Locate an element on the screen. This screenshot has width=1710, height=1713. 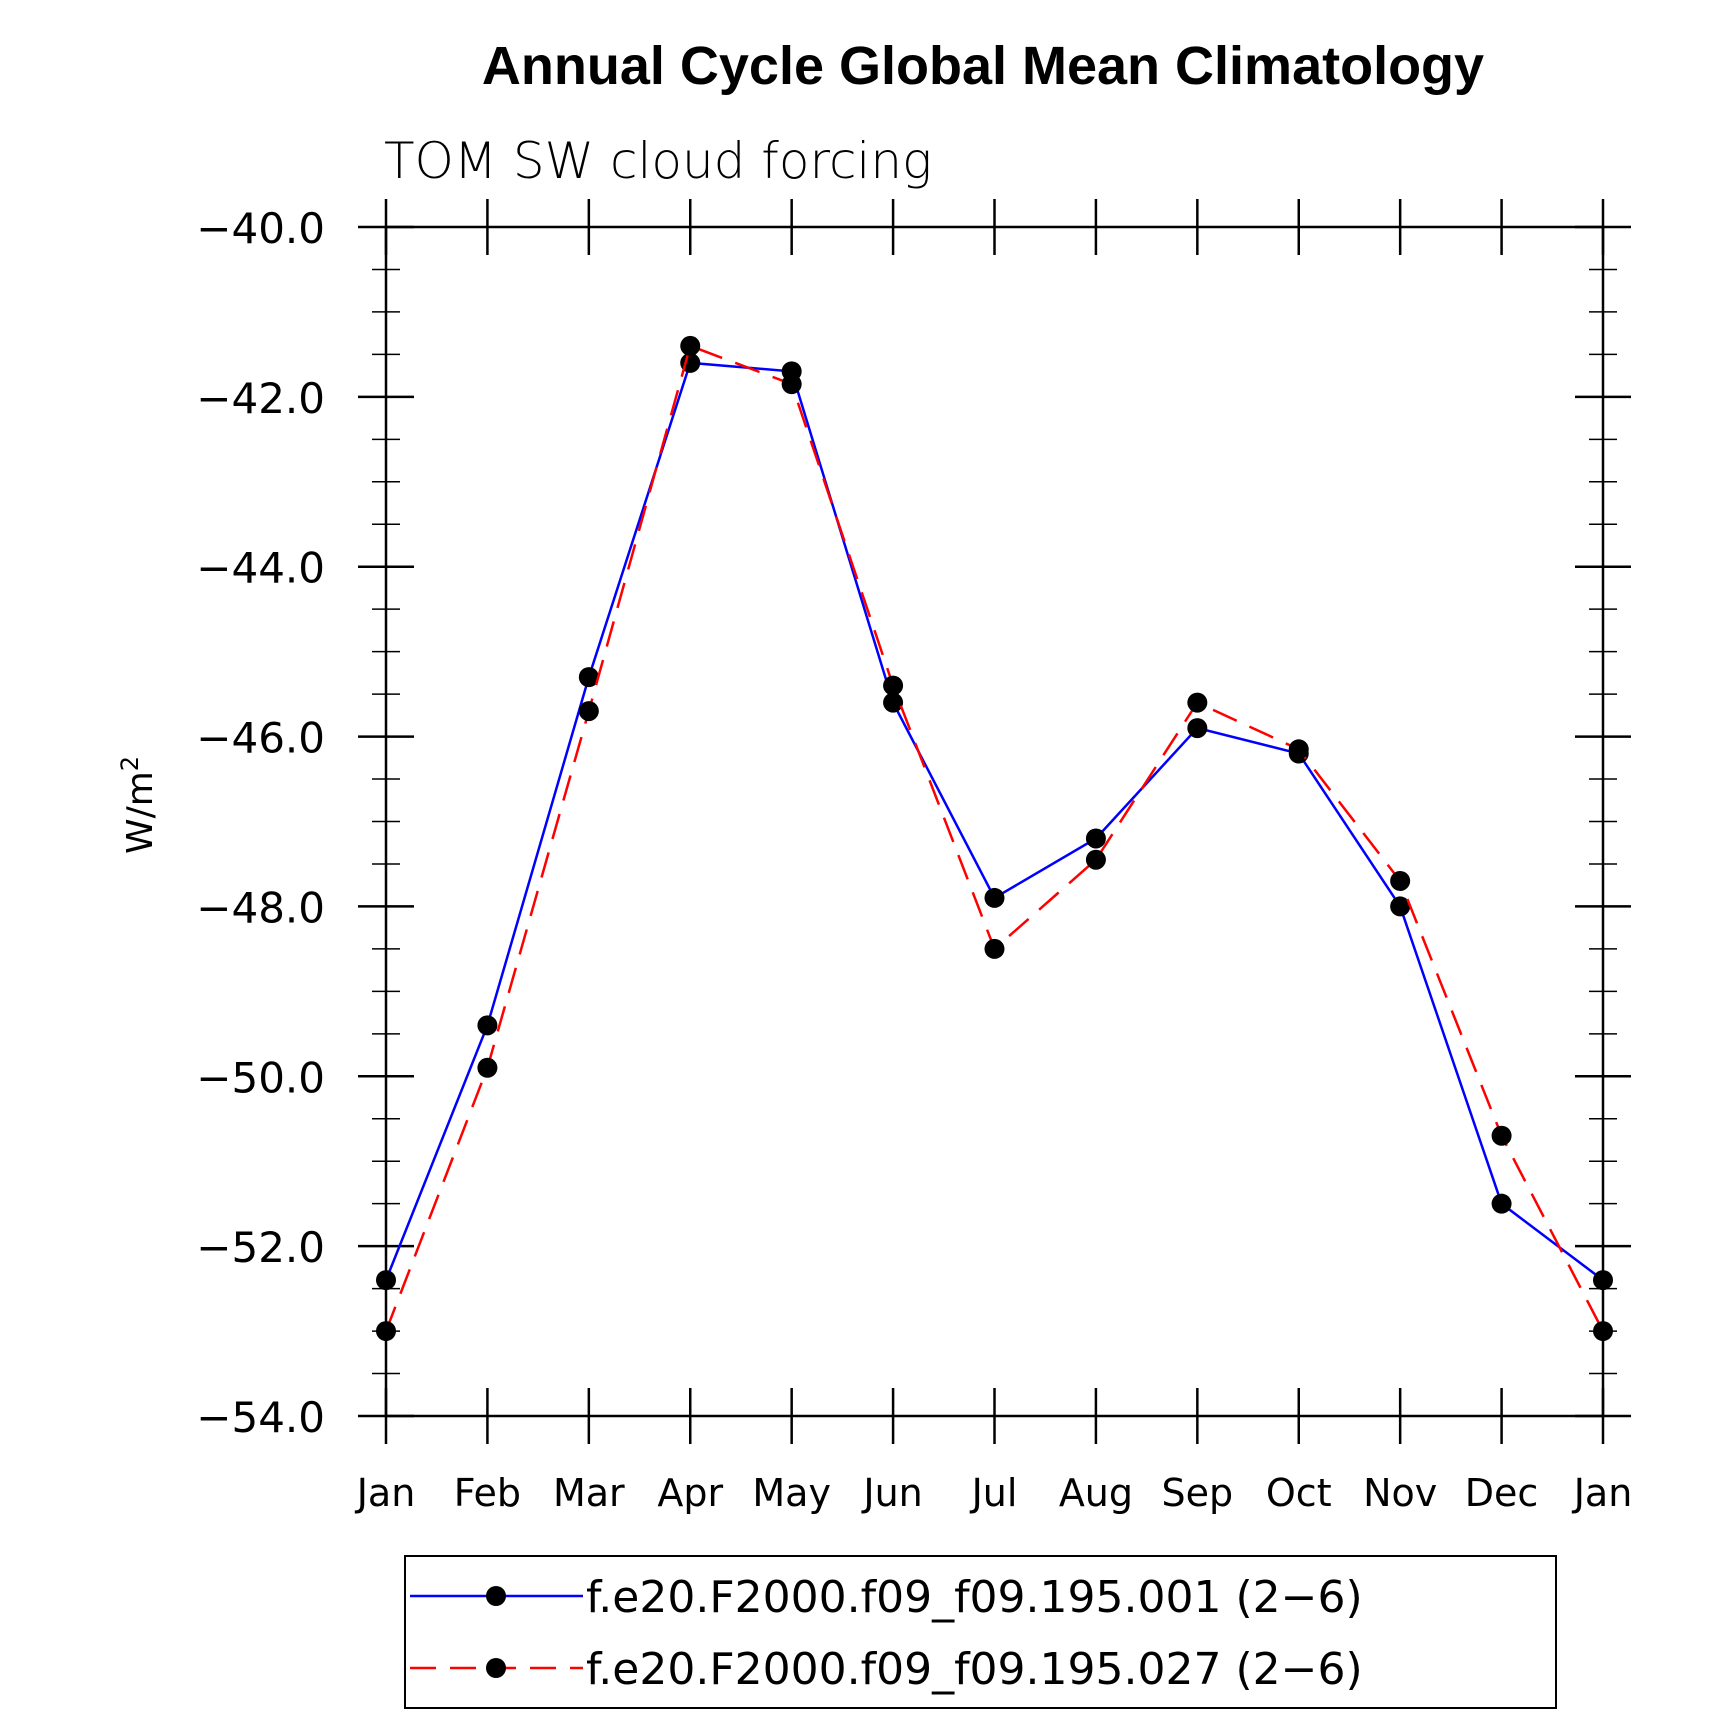
x-tick-label: Jul is located at coordinates (994, 1493).